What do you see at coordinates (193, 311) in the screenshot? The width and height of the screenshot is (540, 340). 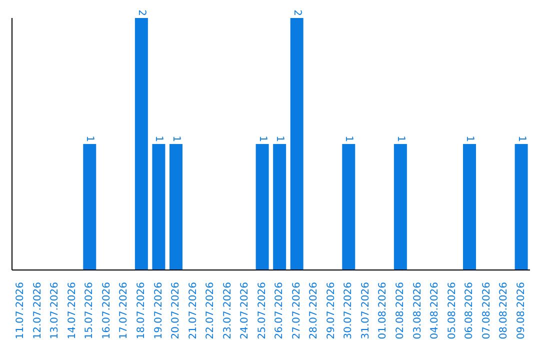 I see `x-tick-label: 21.07.2026` at bounding box center [193, 311].